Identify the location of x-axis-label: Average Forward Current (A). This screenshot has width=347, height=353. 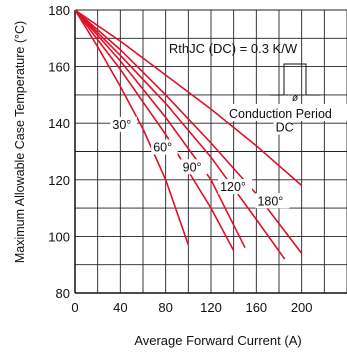
(217, 340).